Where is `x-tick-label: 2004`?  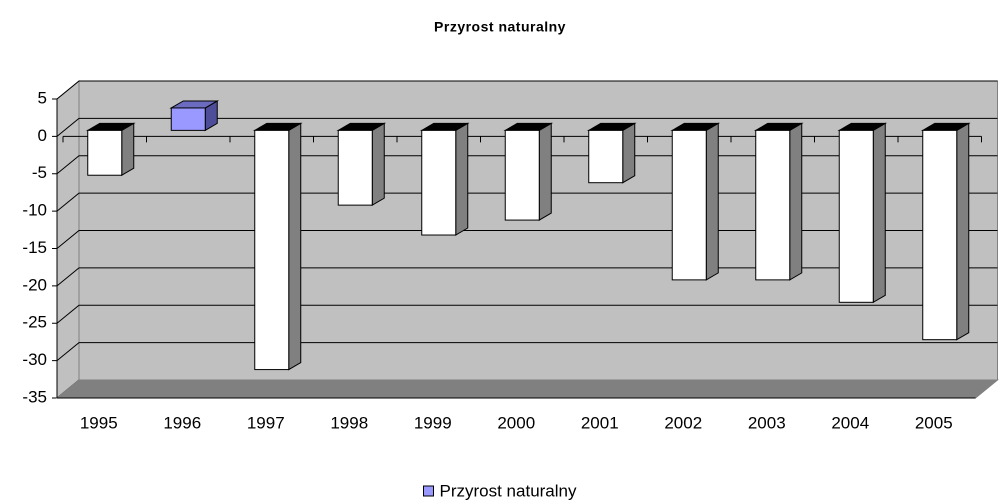
x-tick-label: 2004 is located at coordinates (850, 422).